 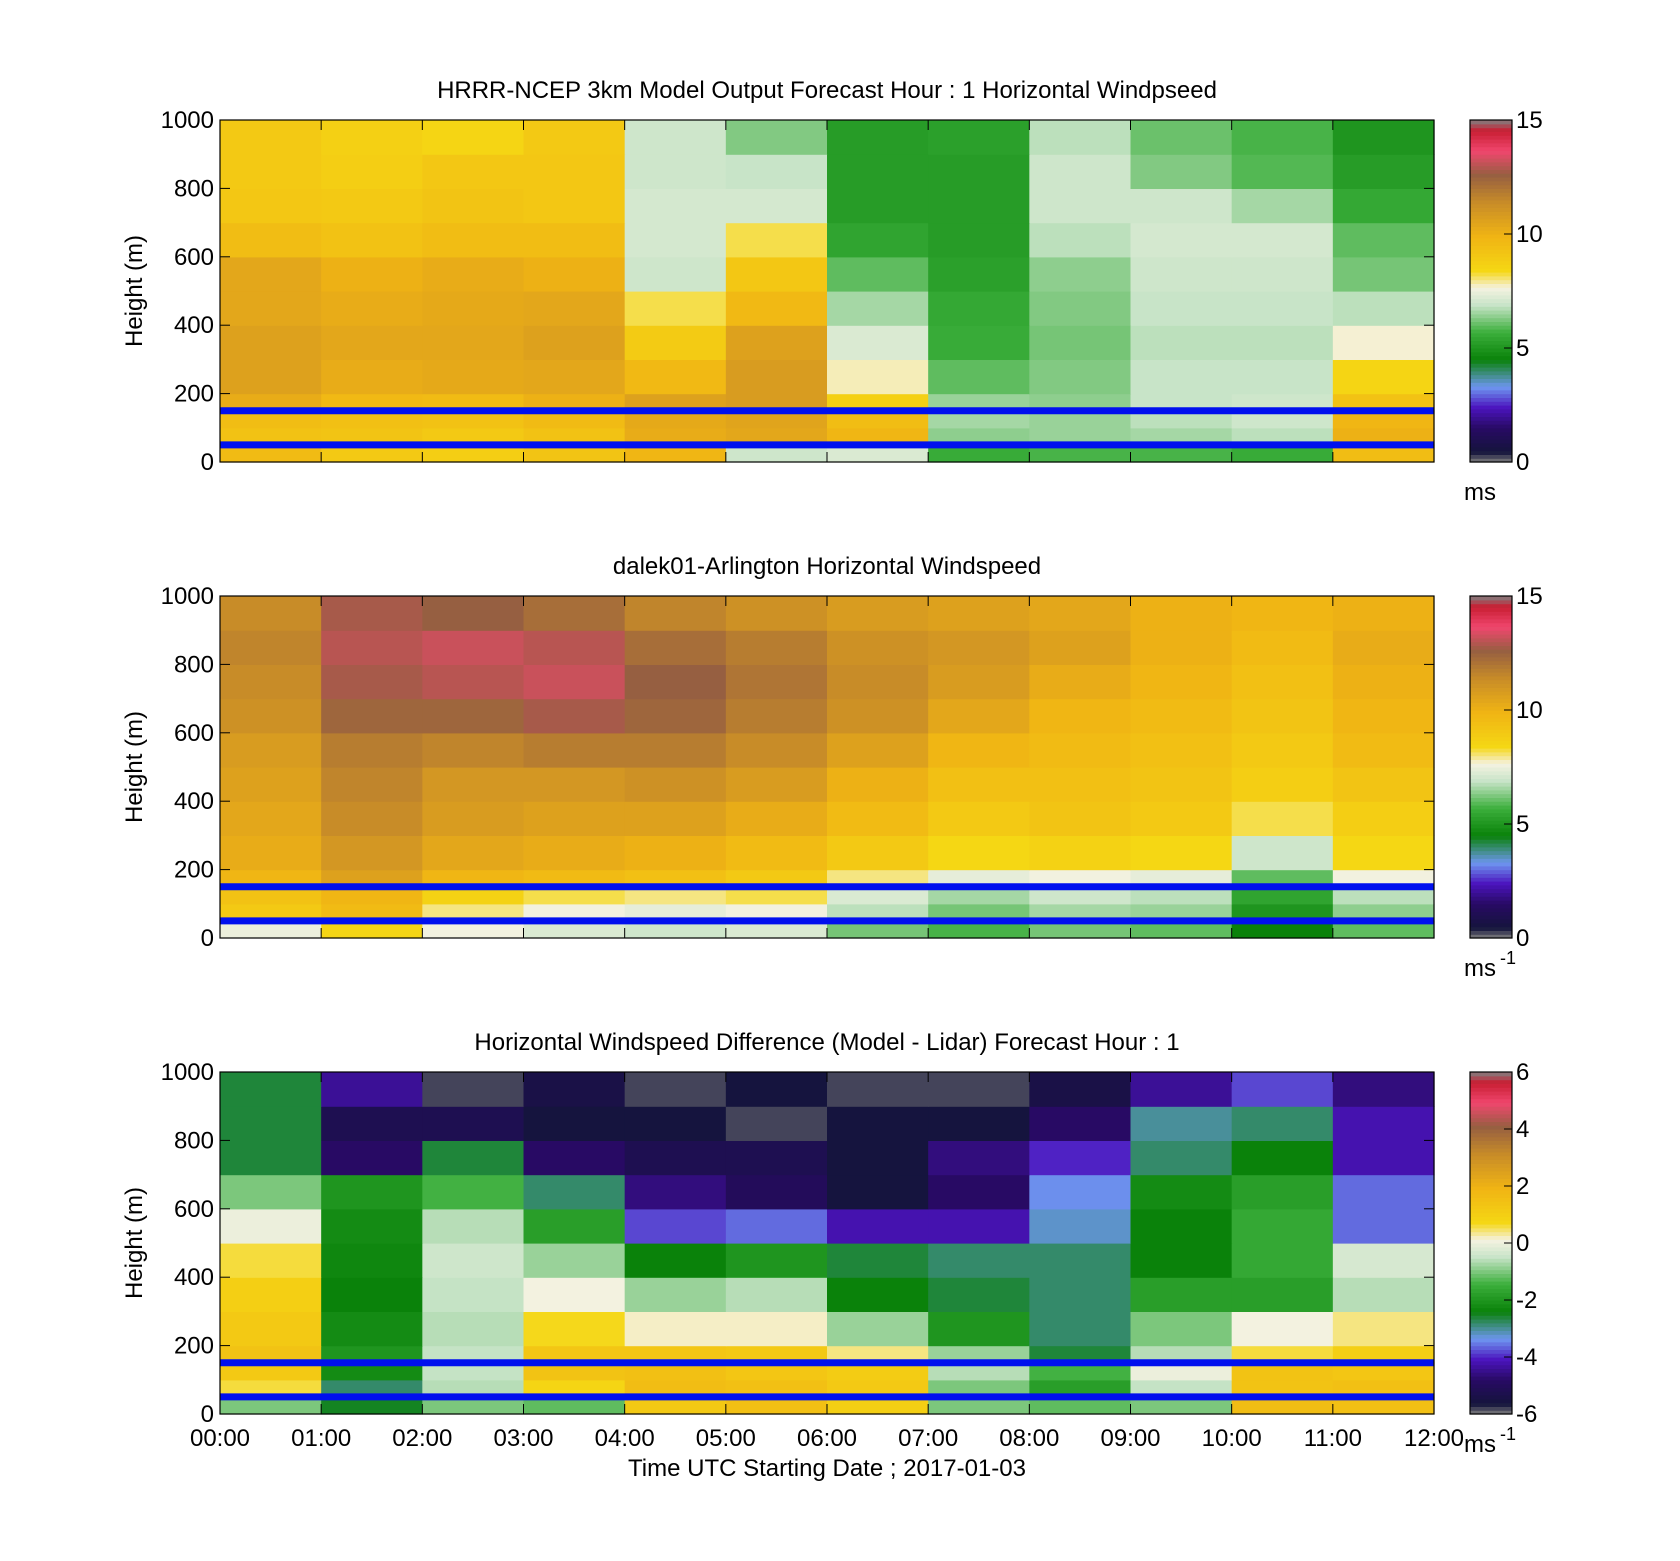 I want to click on y-tick-label: 600, so click(x=194, y=1209).